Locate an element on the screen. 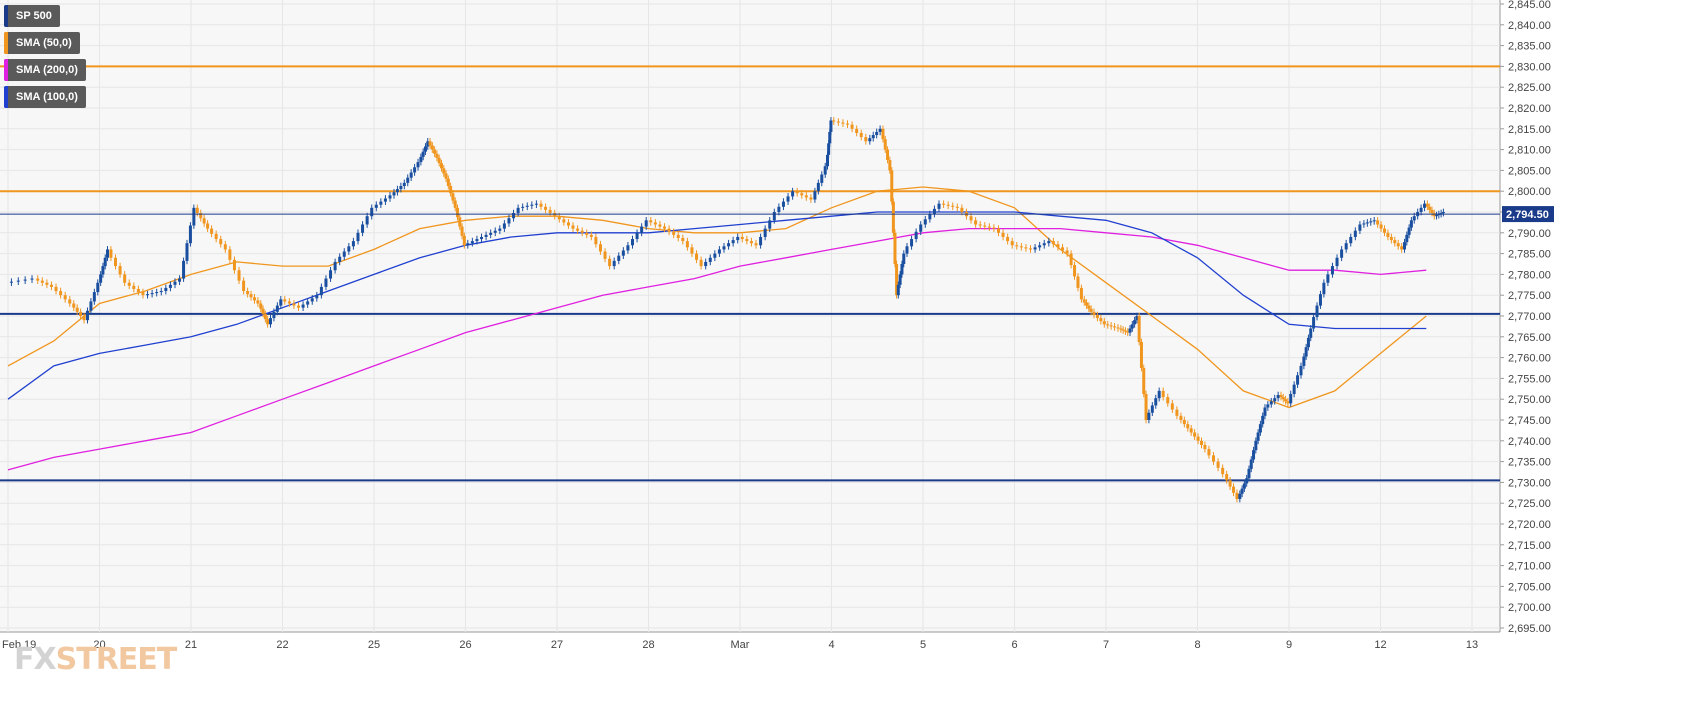 Image resolution: width=1707 pixels, height=717 pixels. y-tick-label: 2,800.00 is located at coordinates (1529, 192).